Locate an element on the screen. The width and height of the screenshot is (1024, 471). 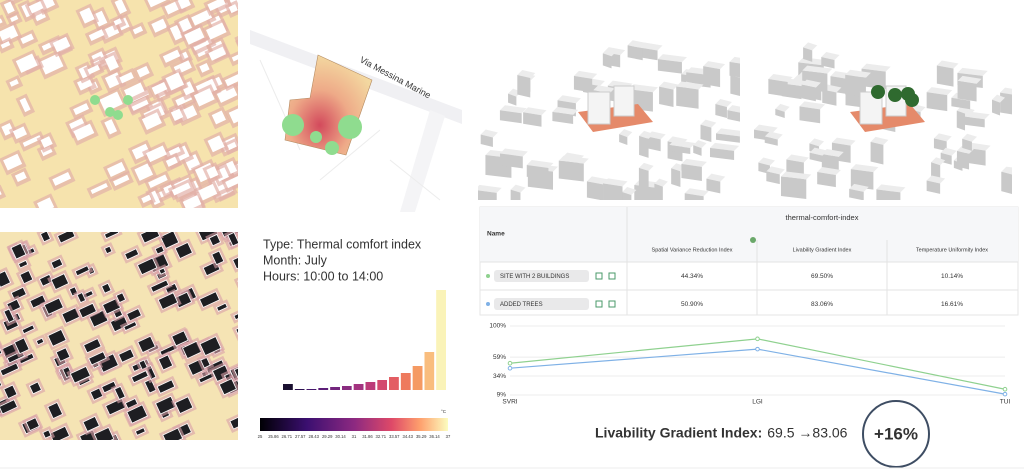
colorbar-label: 32.71 is located at coordinates (381, 436).